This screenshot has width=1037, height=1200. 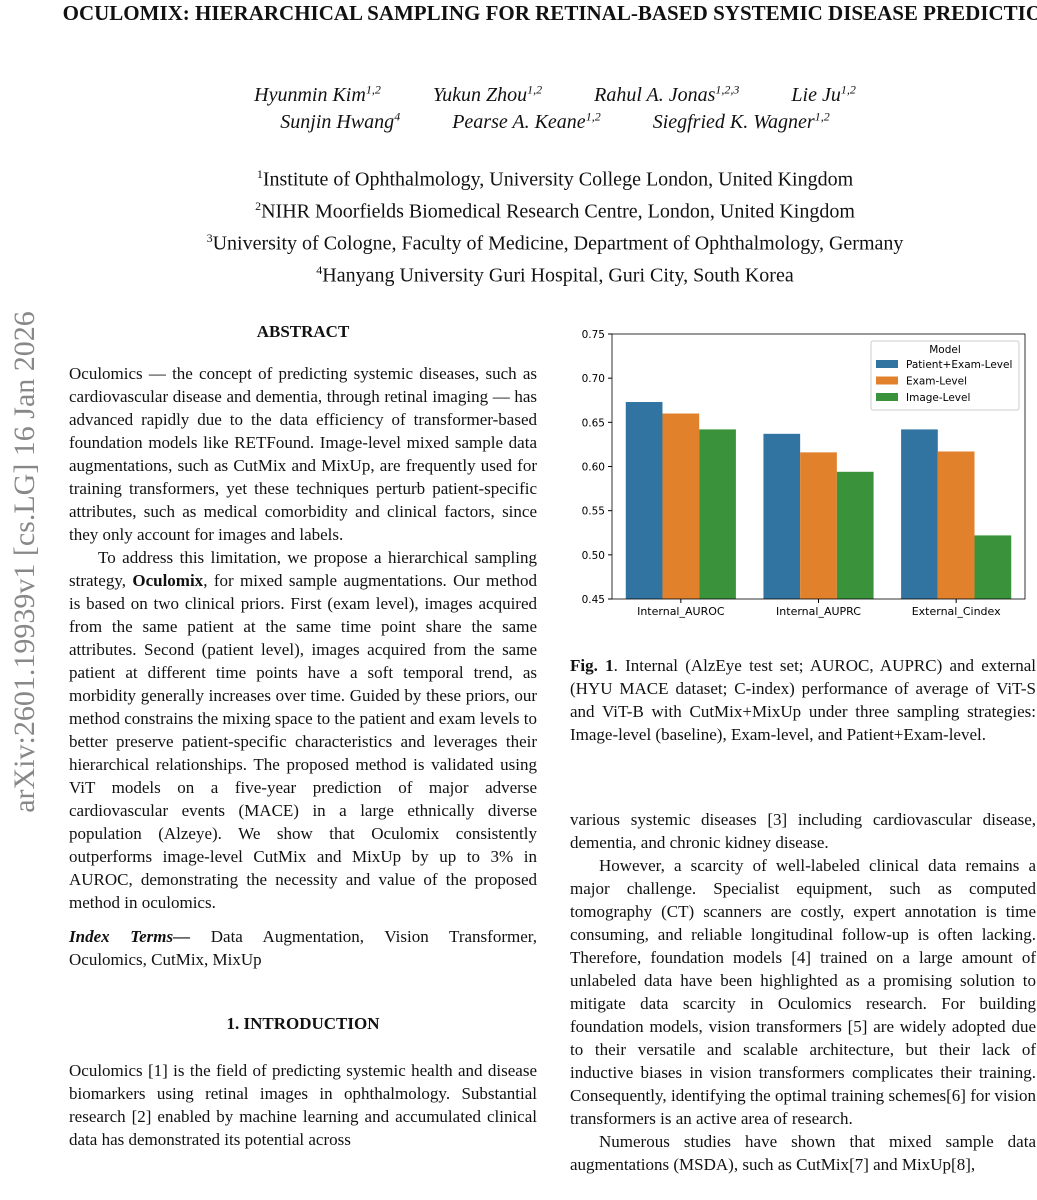 What do you see at coordinates (526, 121) in the screenshot?
I see `author-name: Pearse A. Keane1,2` at bounding box center [526, 121].